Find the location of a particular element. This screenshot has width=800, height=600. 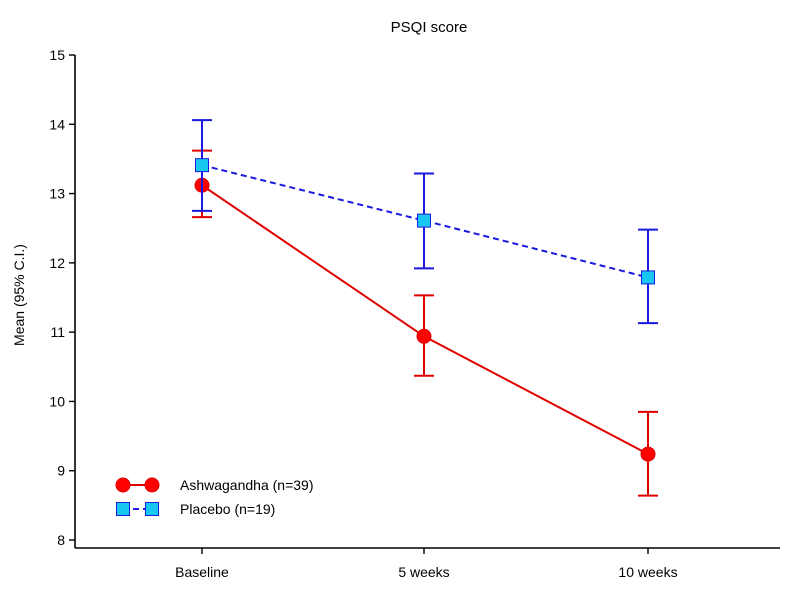

series-line is located at coordinates (425, 221).